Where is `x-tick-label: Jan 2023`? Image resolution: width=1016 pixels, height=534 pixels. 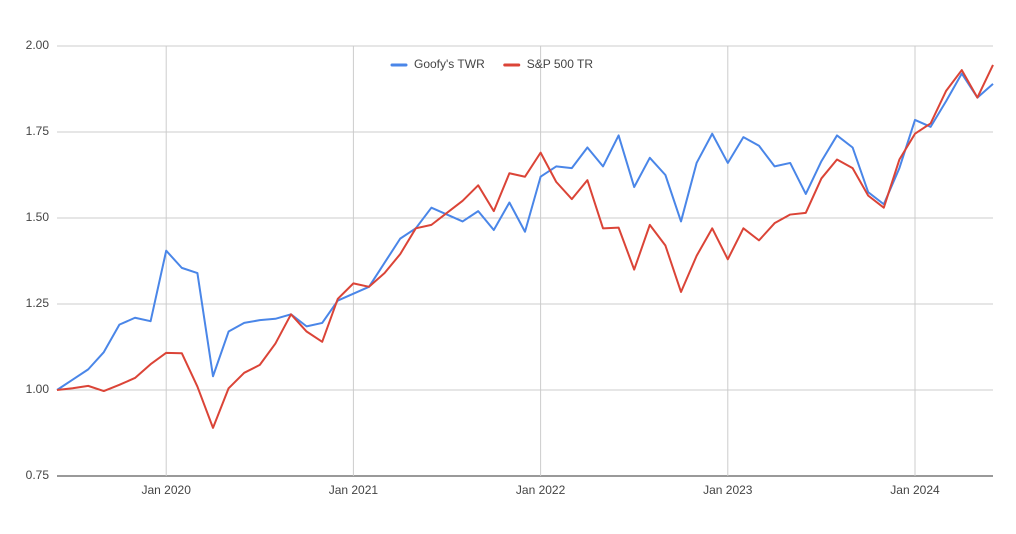 x-tick-label: Jan 2023 is located at coordinates (728, 490).